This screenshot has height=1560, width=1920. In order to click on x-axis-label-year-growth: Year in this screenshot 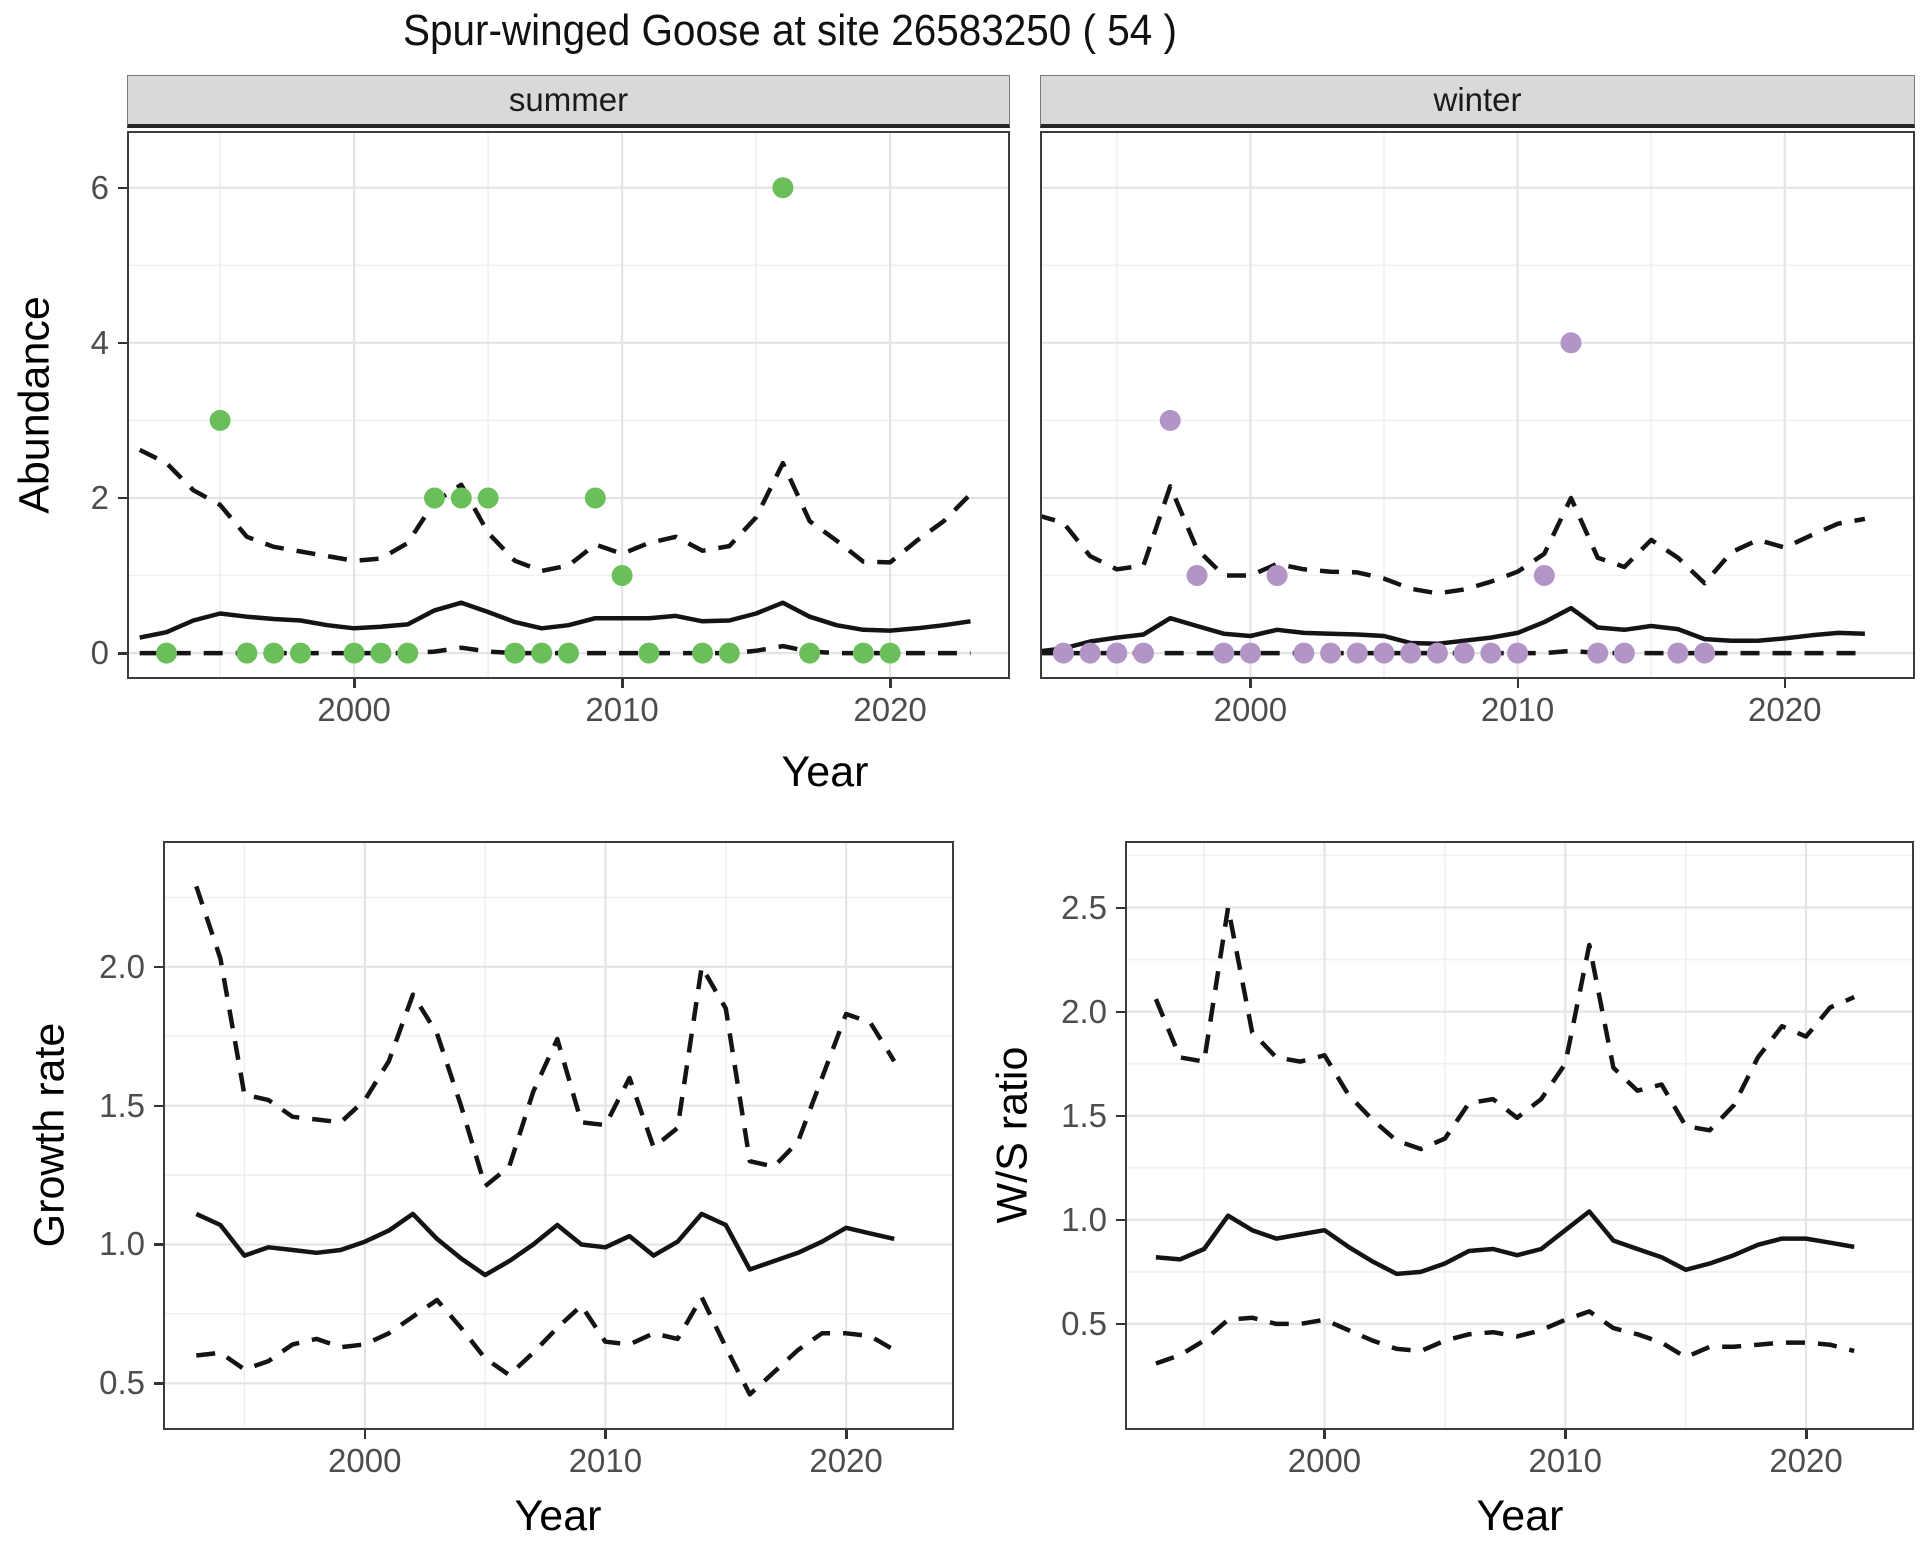, I will do `click(558, 1516)`.